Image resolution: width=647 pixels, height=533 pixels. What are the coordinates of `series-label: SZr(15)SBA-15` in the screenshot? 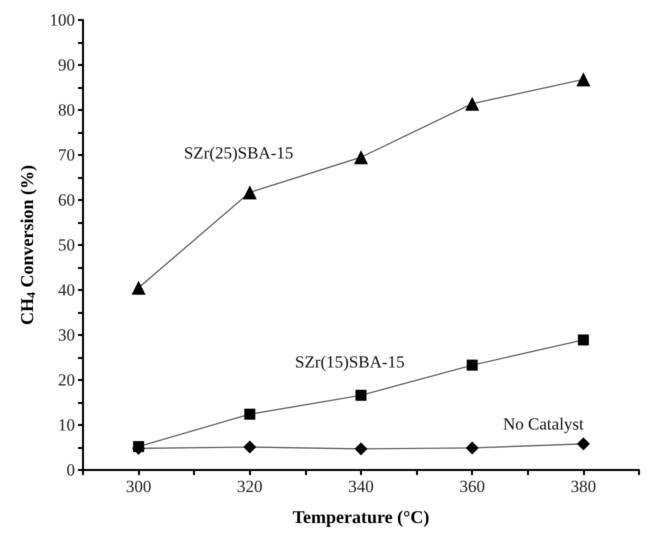 It's located at (350, 362).